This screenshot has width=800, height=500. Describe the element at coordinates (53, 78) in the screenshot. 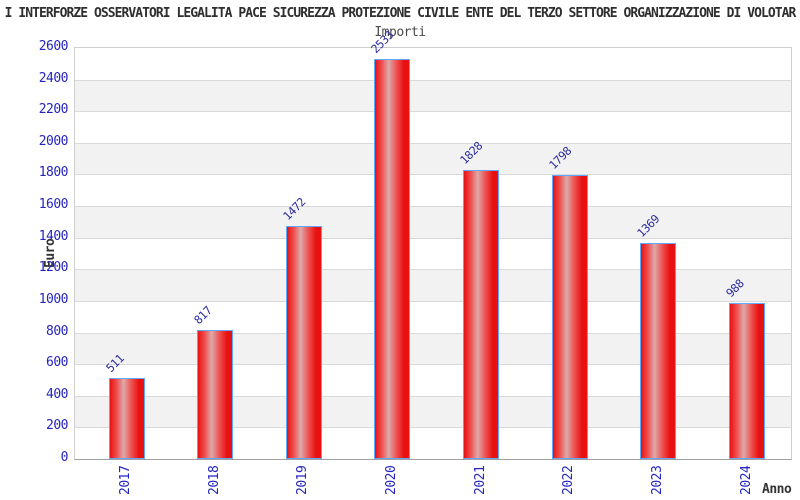

I see `y-tick-label: 2400` at that location.